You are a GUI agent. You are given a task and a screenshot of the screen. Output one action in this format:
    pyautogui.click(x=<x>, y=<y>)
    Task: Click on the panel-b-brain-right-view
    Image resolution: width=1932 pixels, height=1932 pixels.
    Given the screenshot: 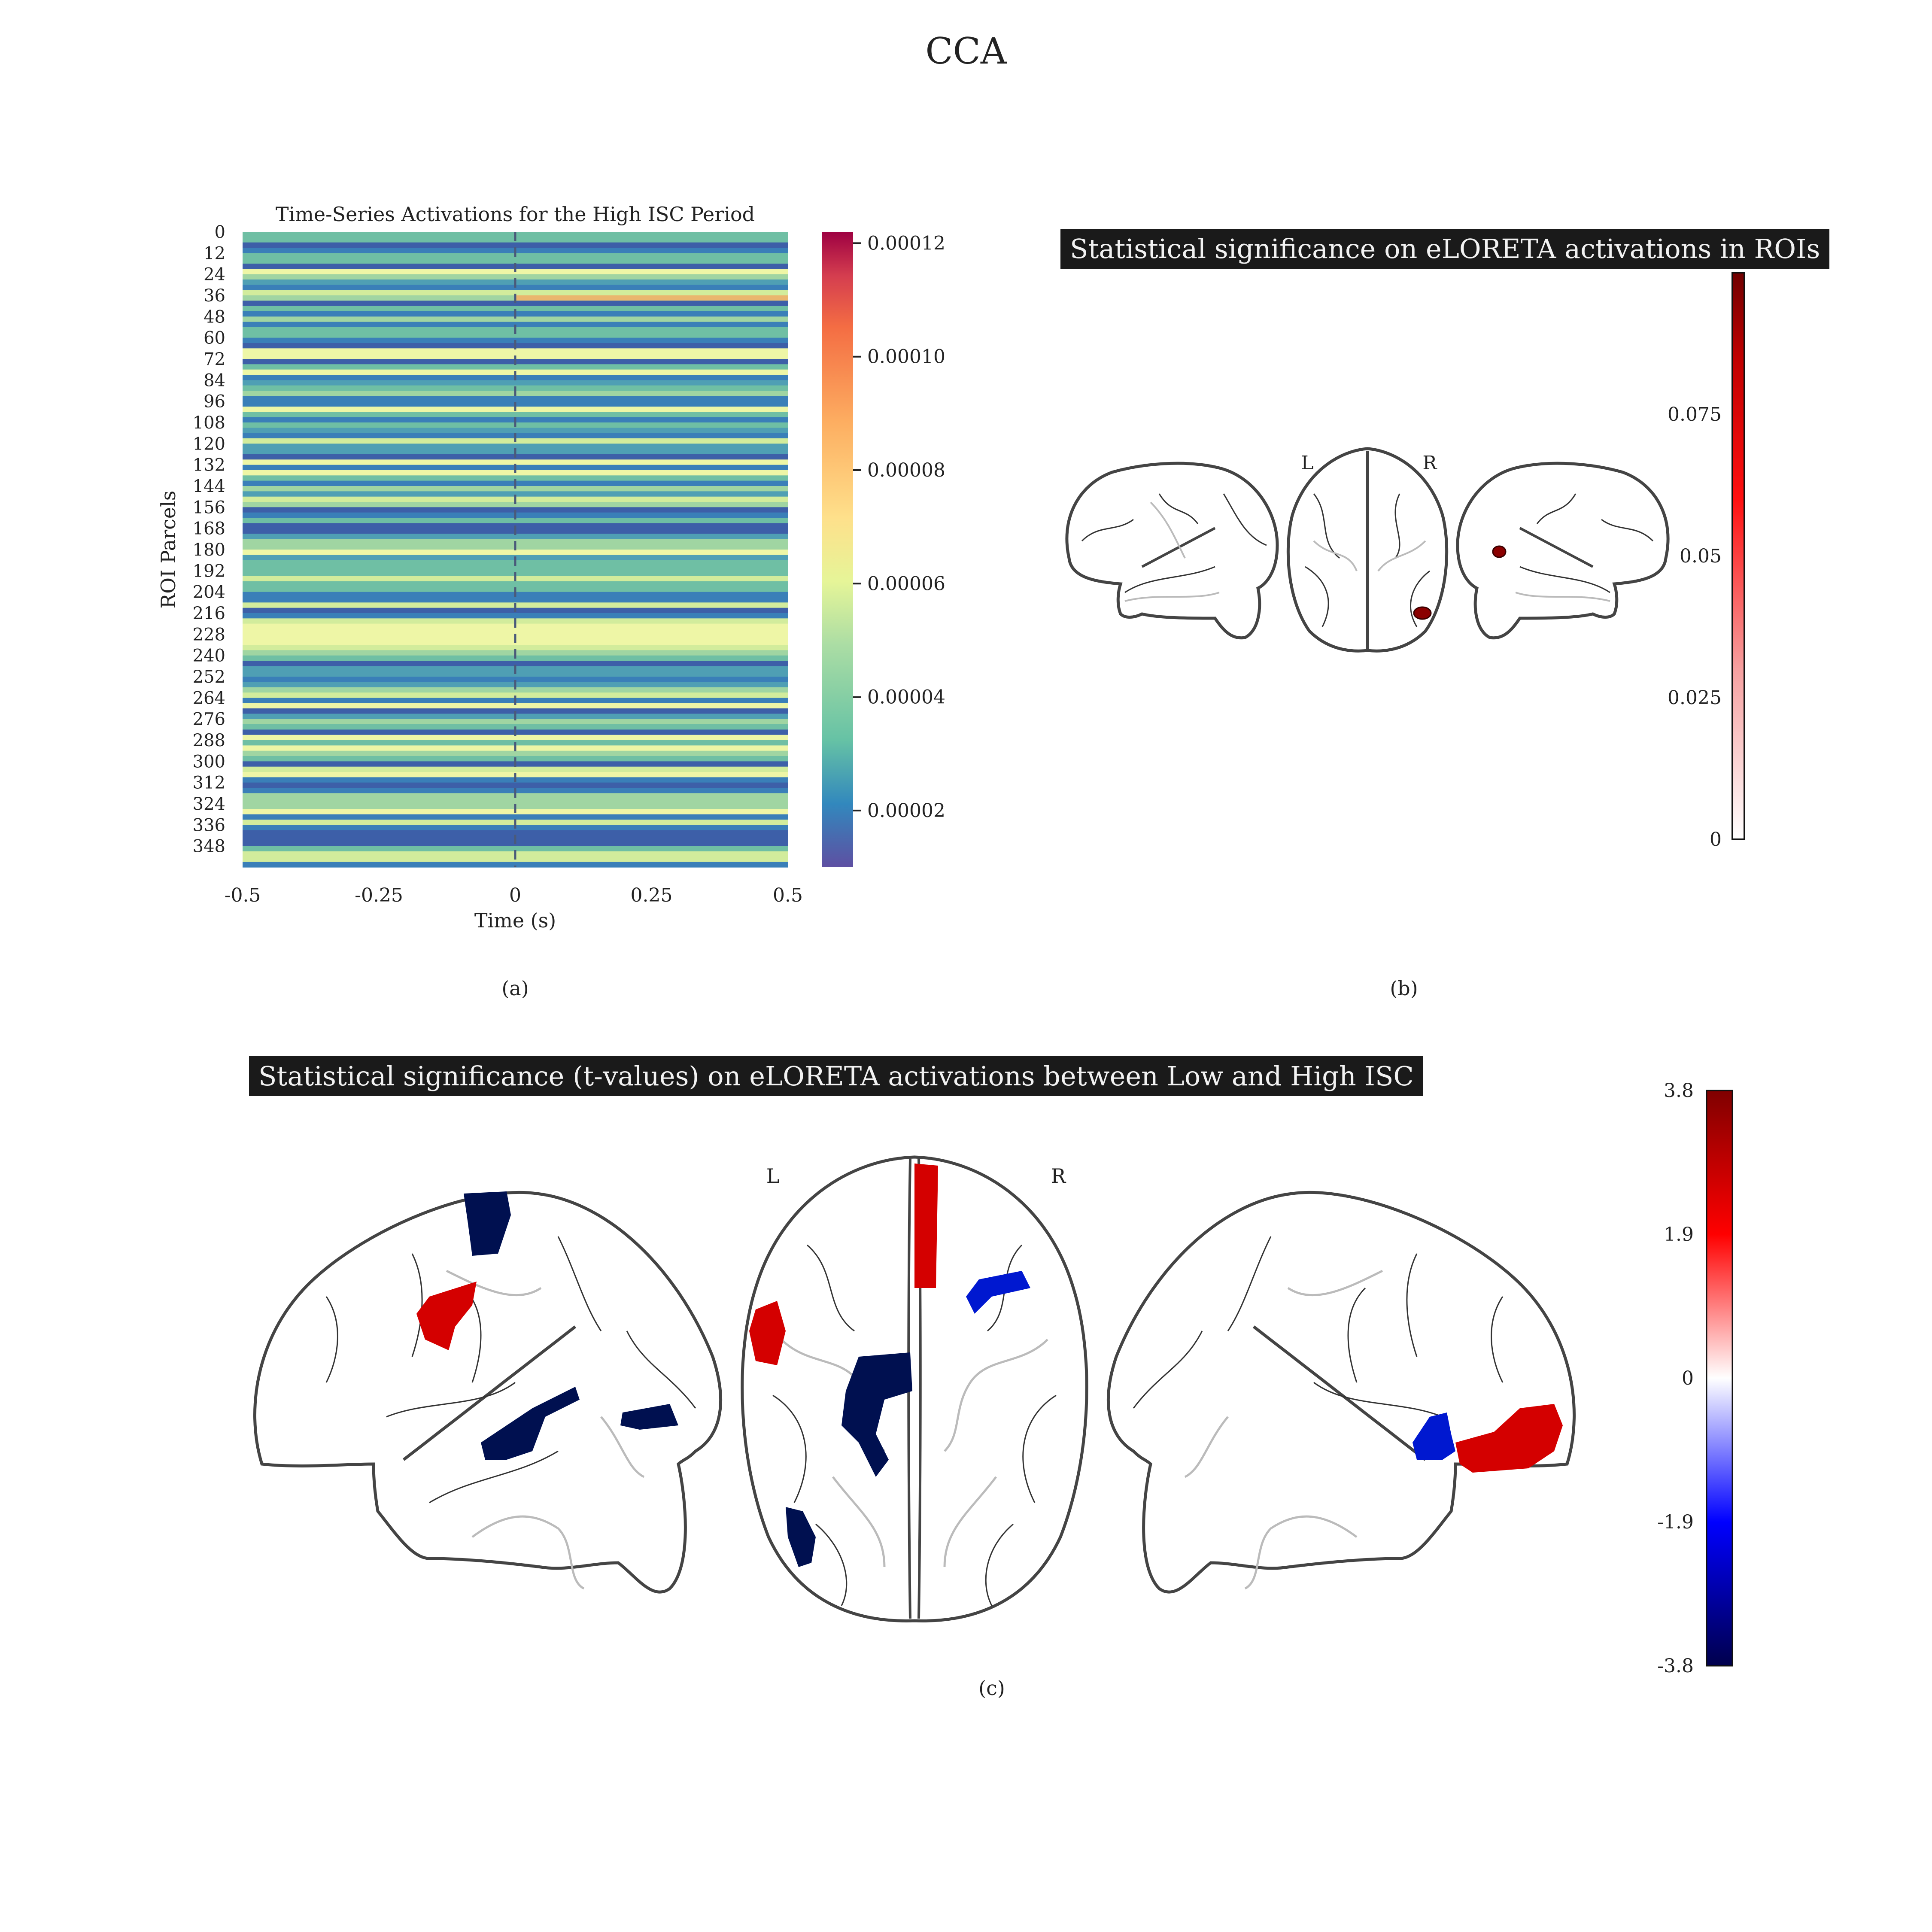 What is the action you would take?
    pyautogui.click(x=1563, y=551)
    